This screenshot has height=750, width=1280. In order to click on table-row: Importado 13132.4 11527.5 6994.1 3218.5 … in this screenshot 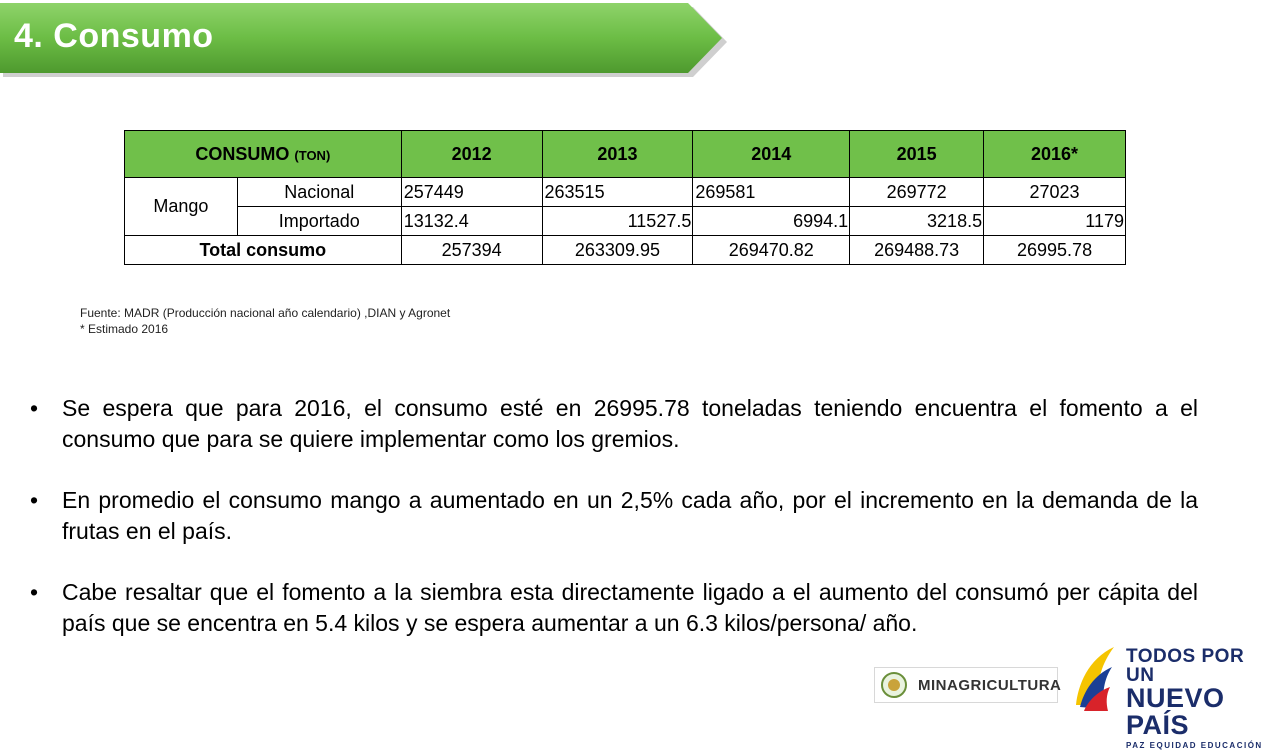, I will do `click(625, 221)`.